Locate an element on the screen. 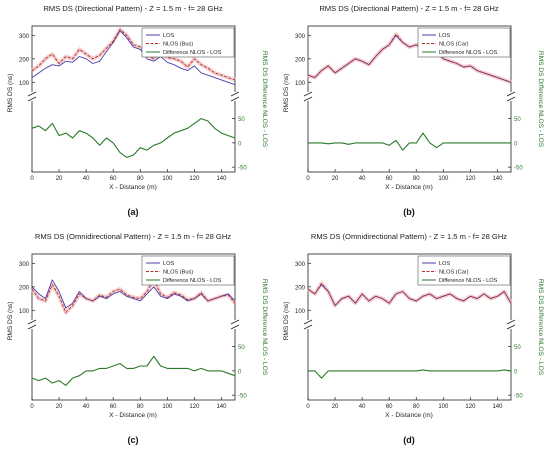 The width and height of the screenshot is (550, 452). left-axis-break-gap is located at coordinates (308, 96).